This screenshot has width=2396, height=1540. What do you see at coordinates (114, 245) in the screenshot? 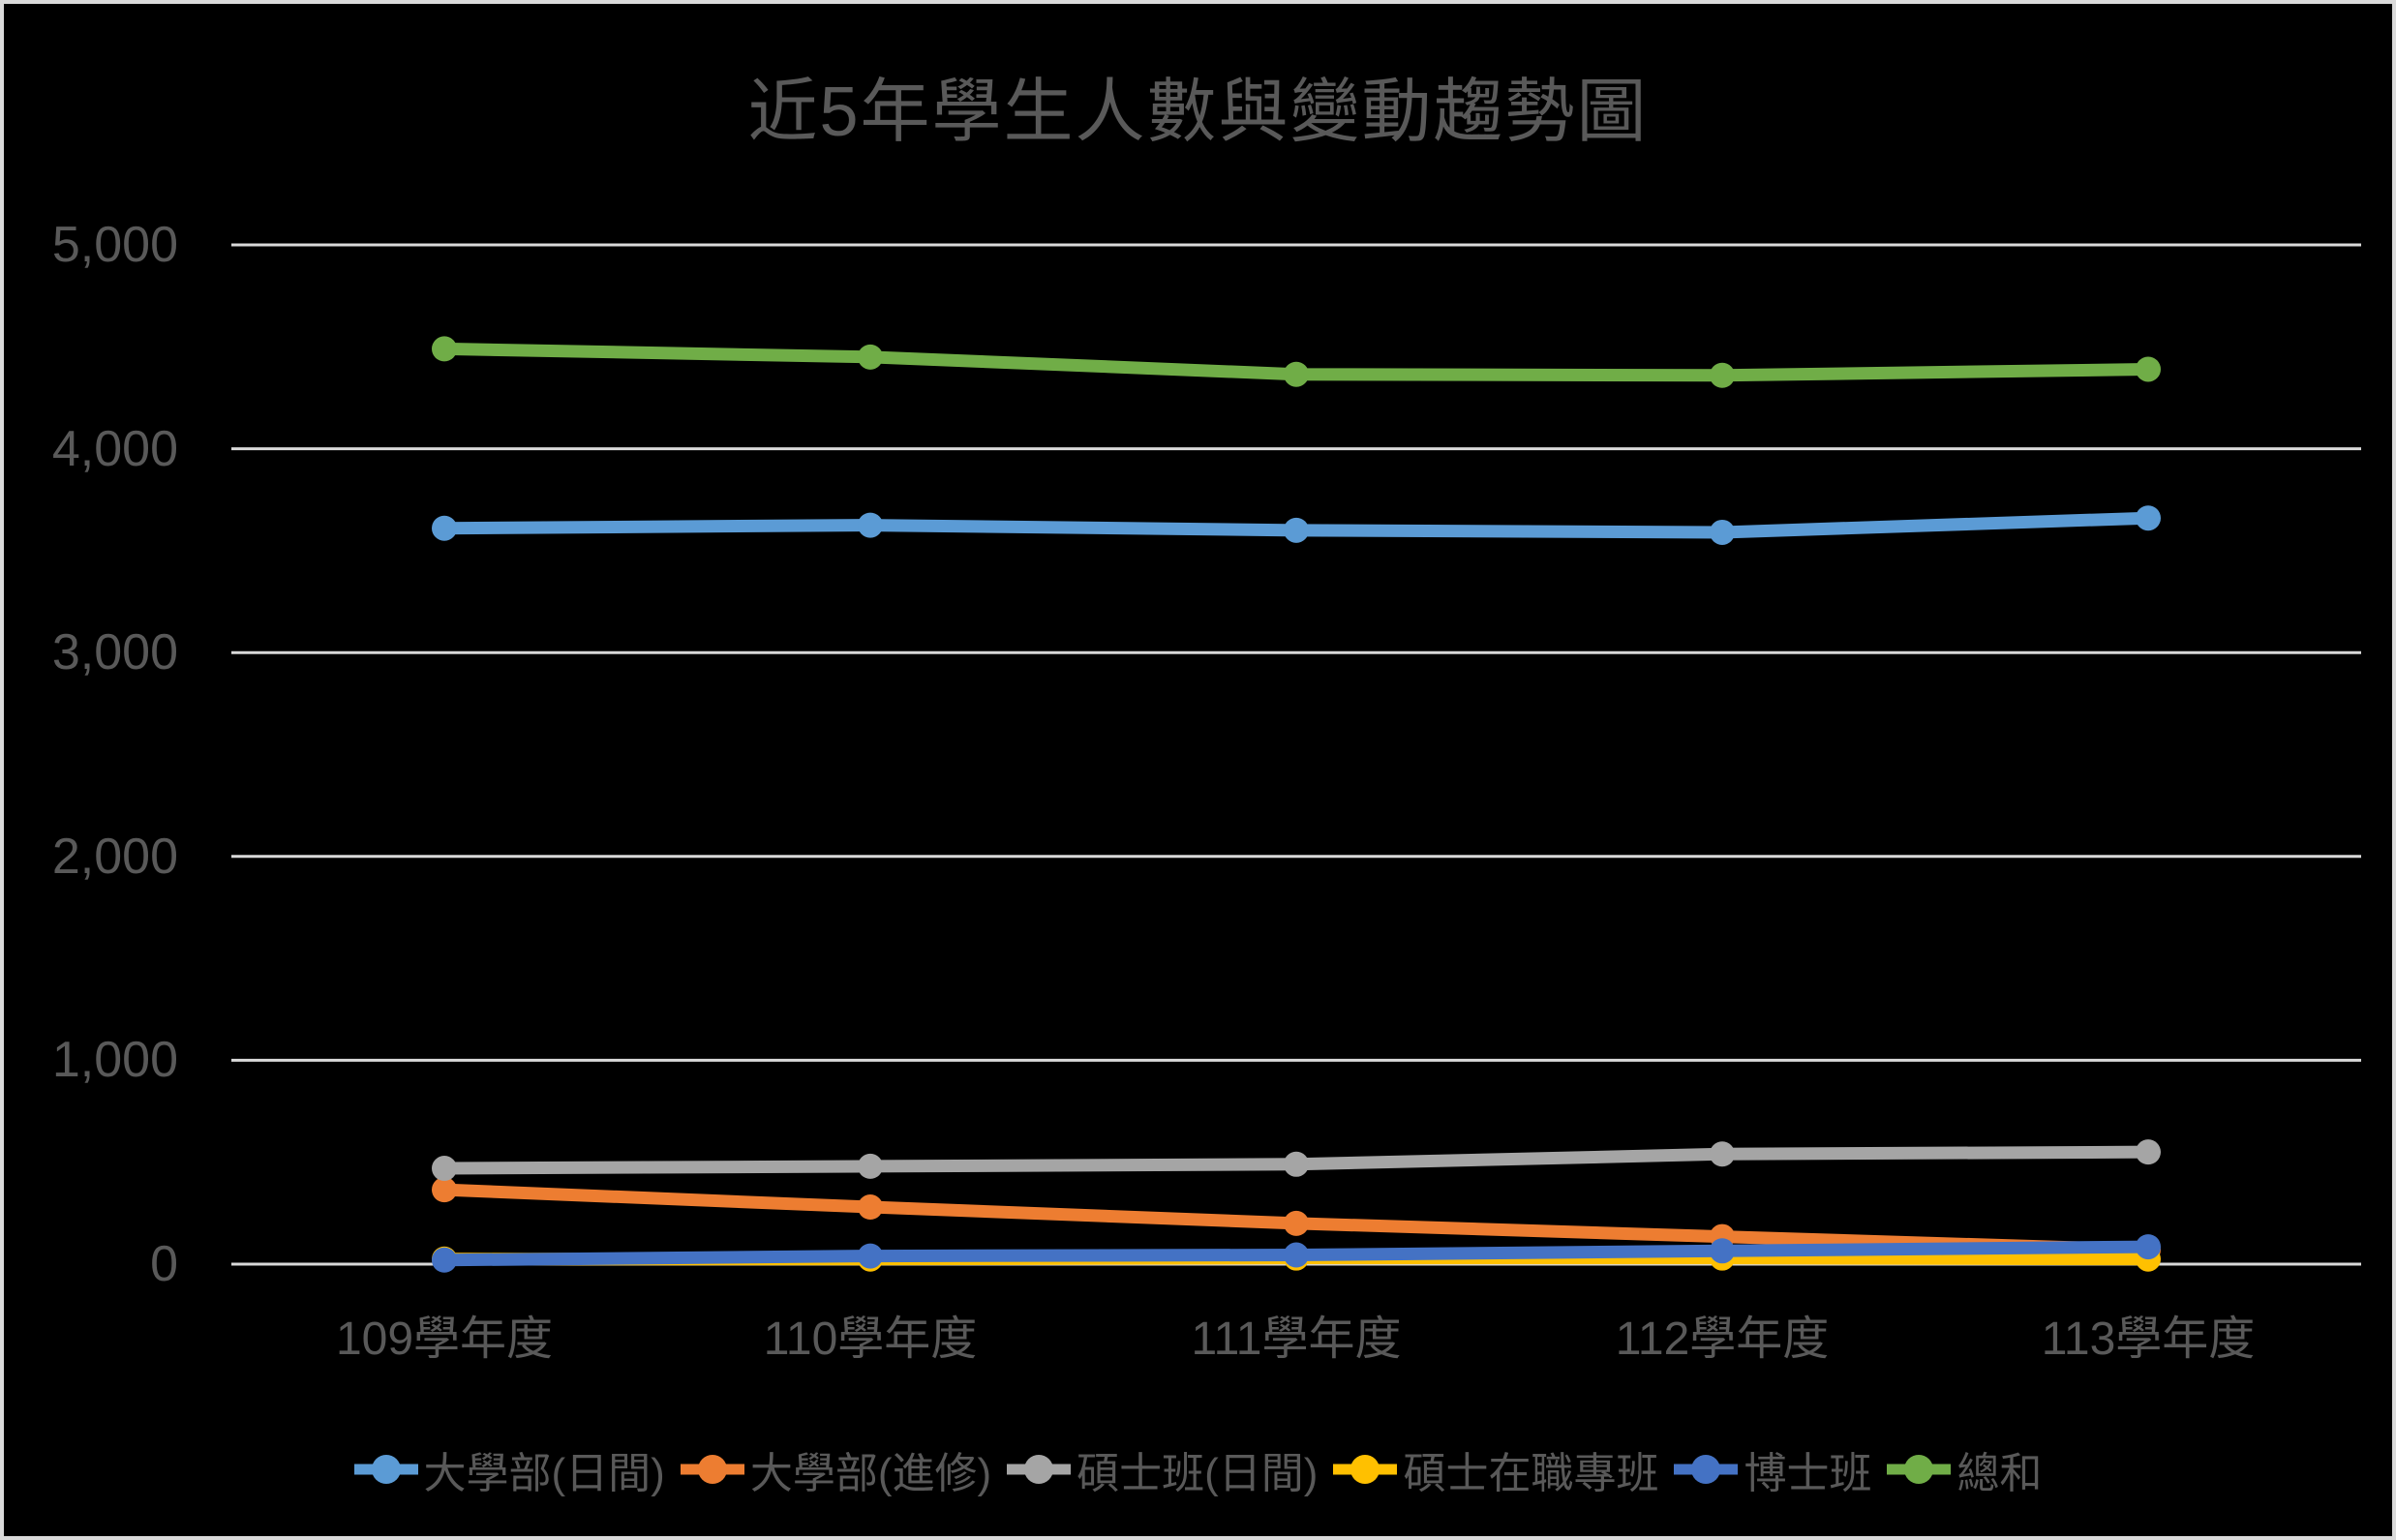
I see `y-axis-tick-label: 5,000` at bounding box center [114, 245].